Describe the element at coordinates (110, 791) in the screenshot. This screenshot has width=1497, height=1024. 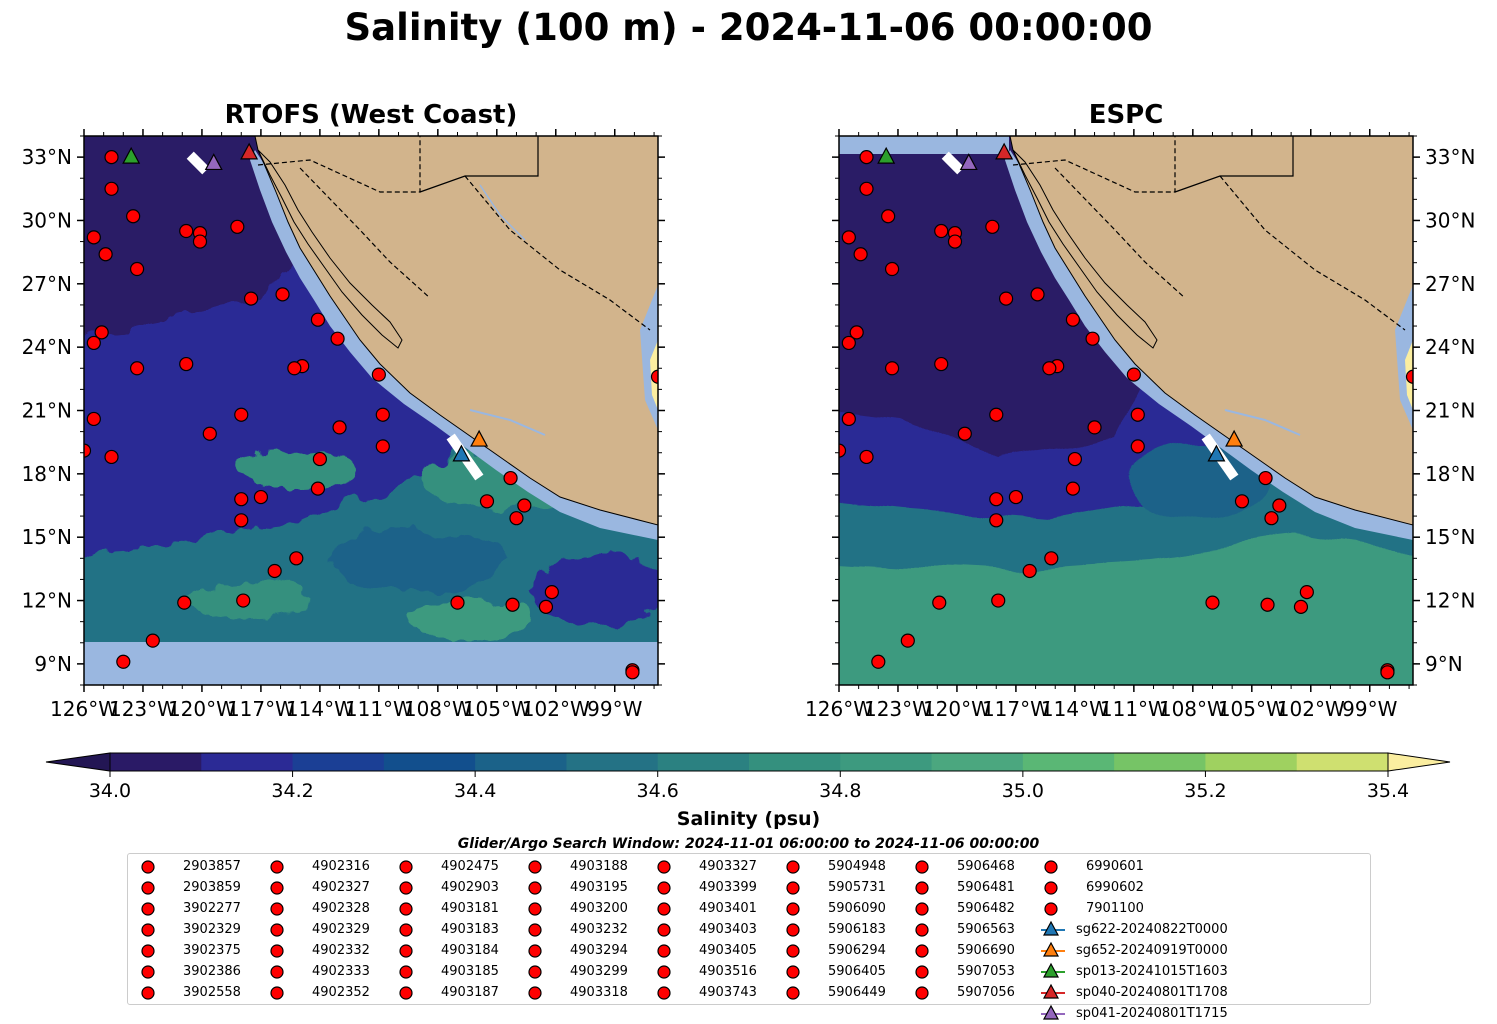
I see `colorbar-tick-label: 34.0` at that location.